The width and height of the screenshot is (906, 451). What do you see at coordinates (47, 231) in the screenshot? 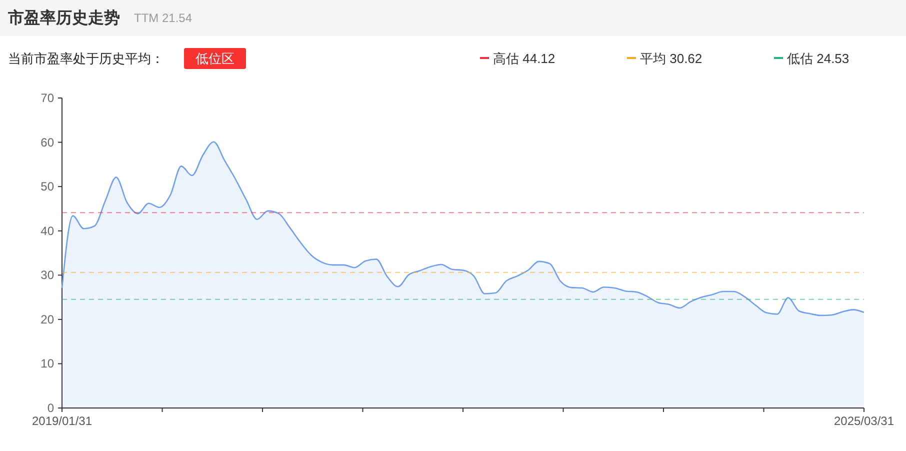
I see `y-tick-label: 40` at bounding box center [47, 231].